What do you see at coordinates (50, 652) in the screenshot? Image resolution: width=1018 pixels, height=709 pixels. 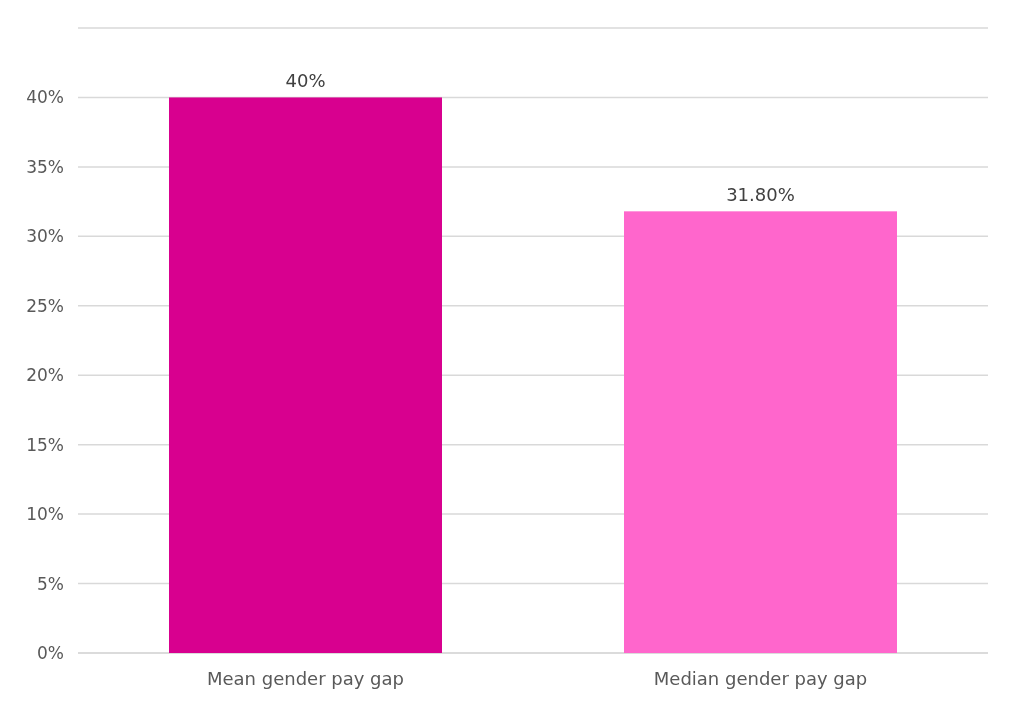 I see `y-tick-label: 0%` at bounding box center [50, 652].